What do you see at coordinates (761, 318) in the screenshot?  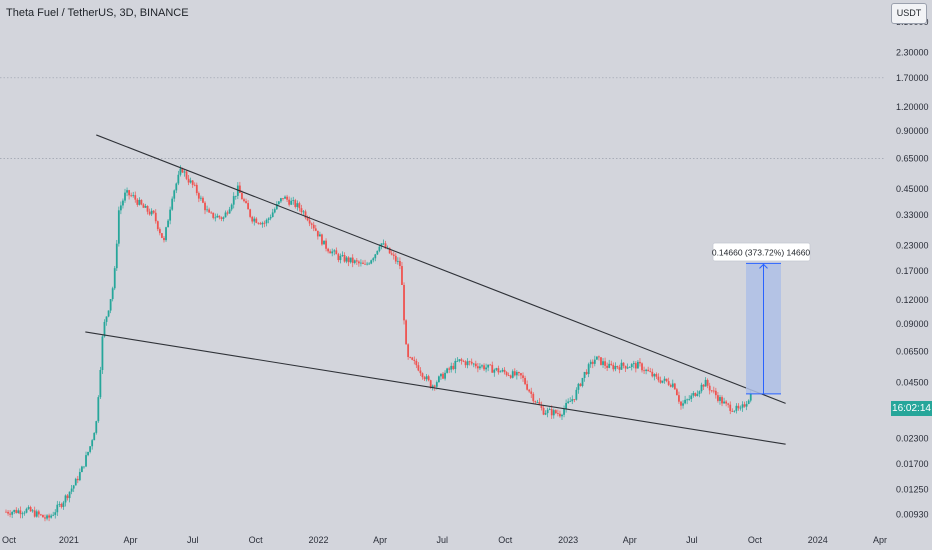 I see `price-range-measure: 0.14660 (373.72%) 14660` at bounding box center [761, 318].